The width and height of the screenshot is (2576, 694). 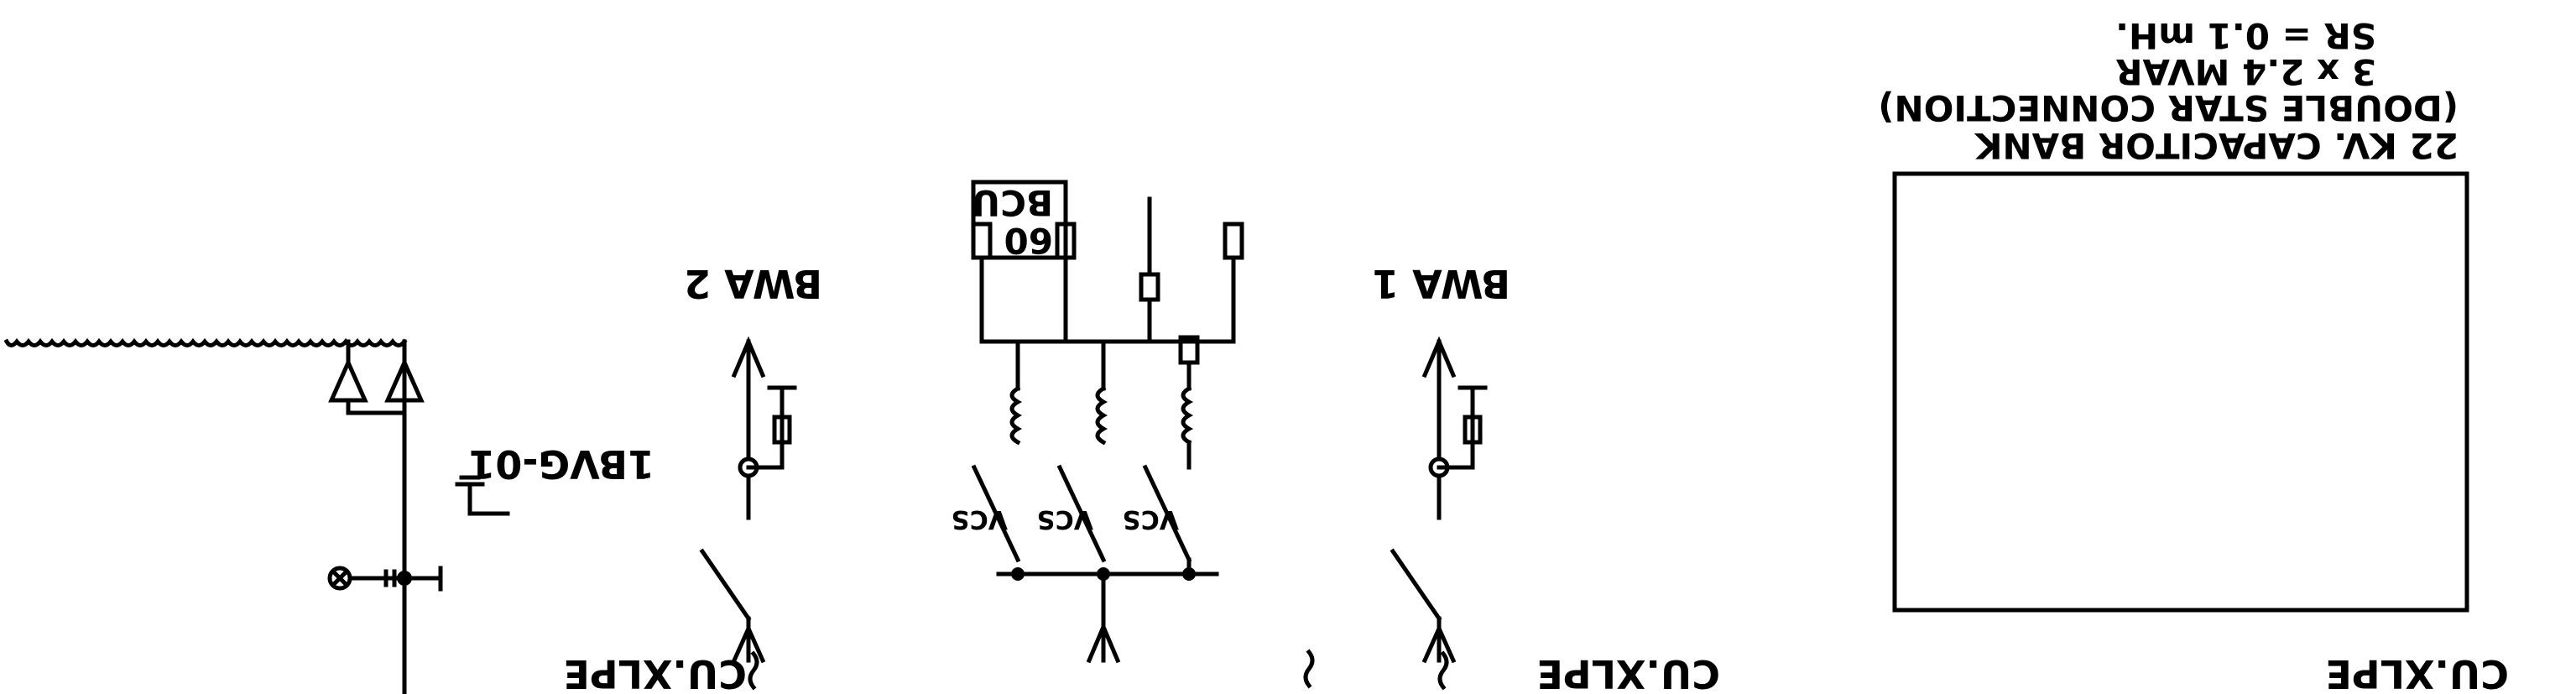 What do you see at coordinates (693, 477) in the screenshot?
I see `feeder-bwa-2: CU.XLPE BWA 2` at bounding box center [693, 477].